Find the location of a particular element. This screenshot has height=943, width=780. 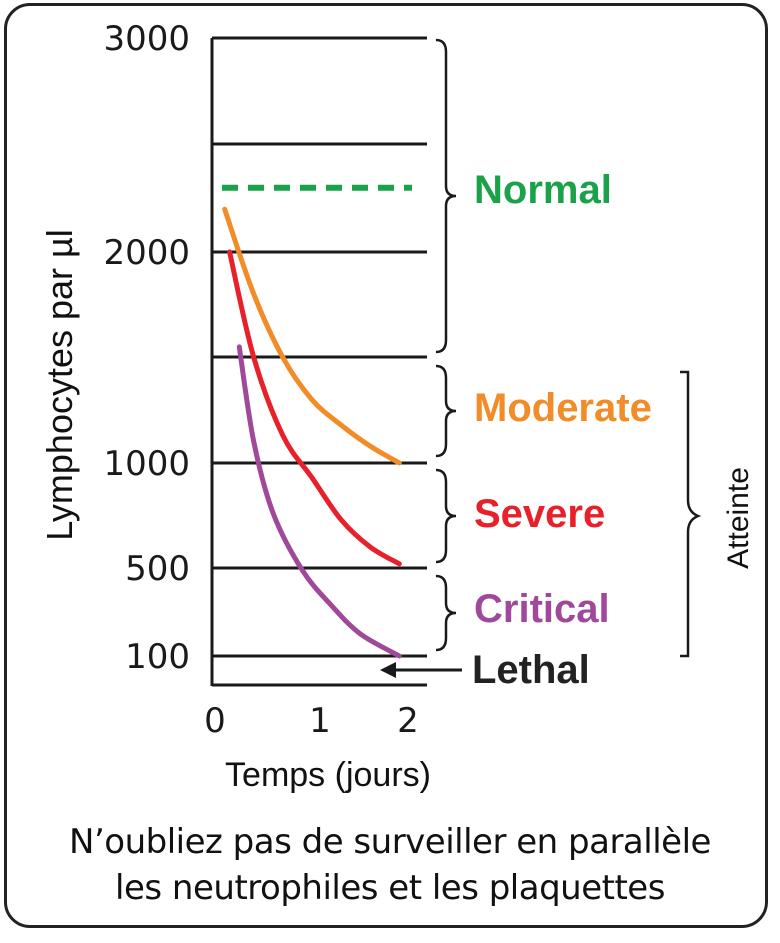

series-line-severe is located at coordinates (314, 408).